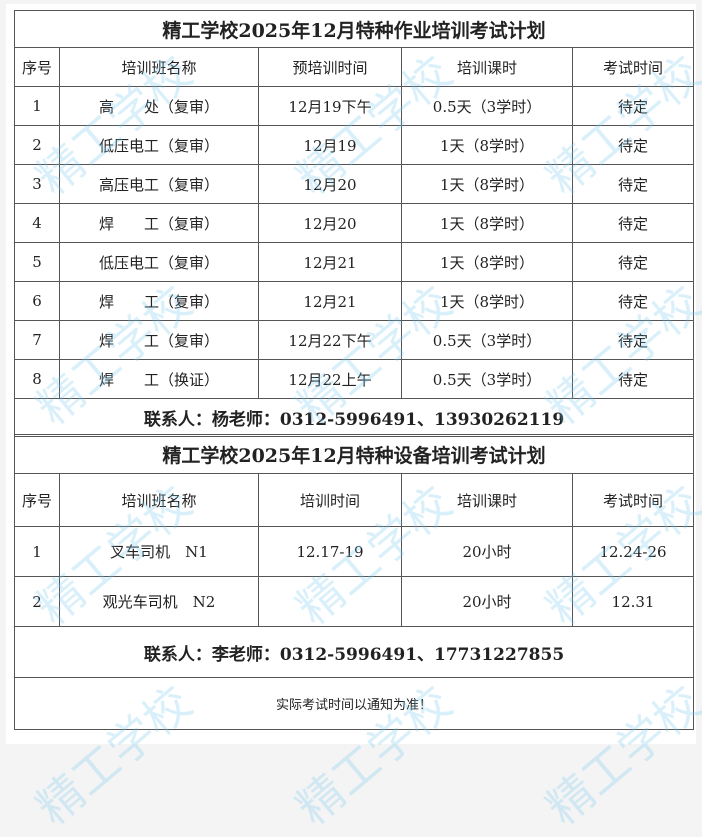 The width and height of the screenshot is (702, 837). I want to click on table-cell: 3, so click(37, 184).